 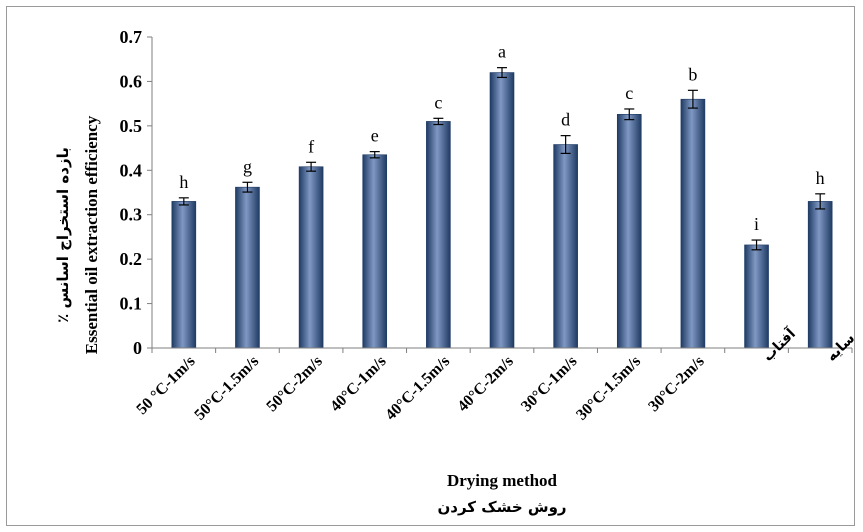 I want to click on x-tick-label: 40°C-1m/s, so click(x=358, y=384).